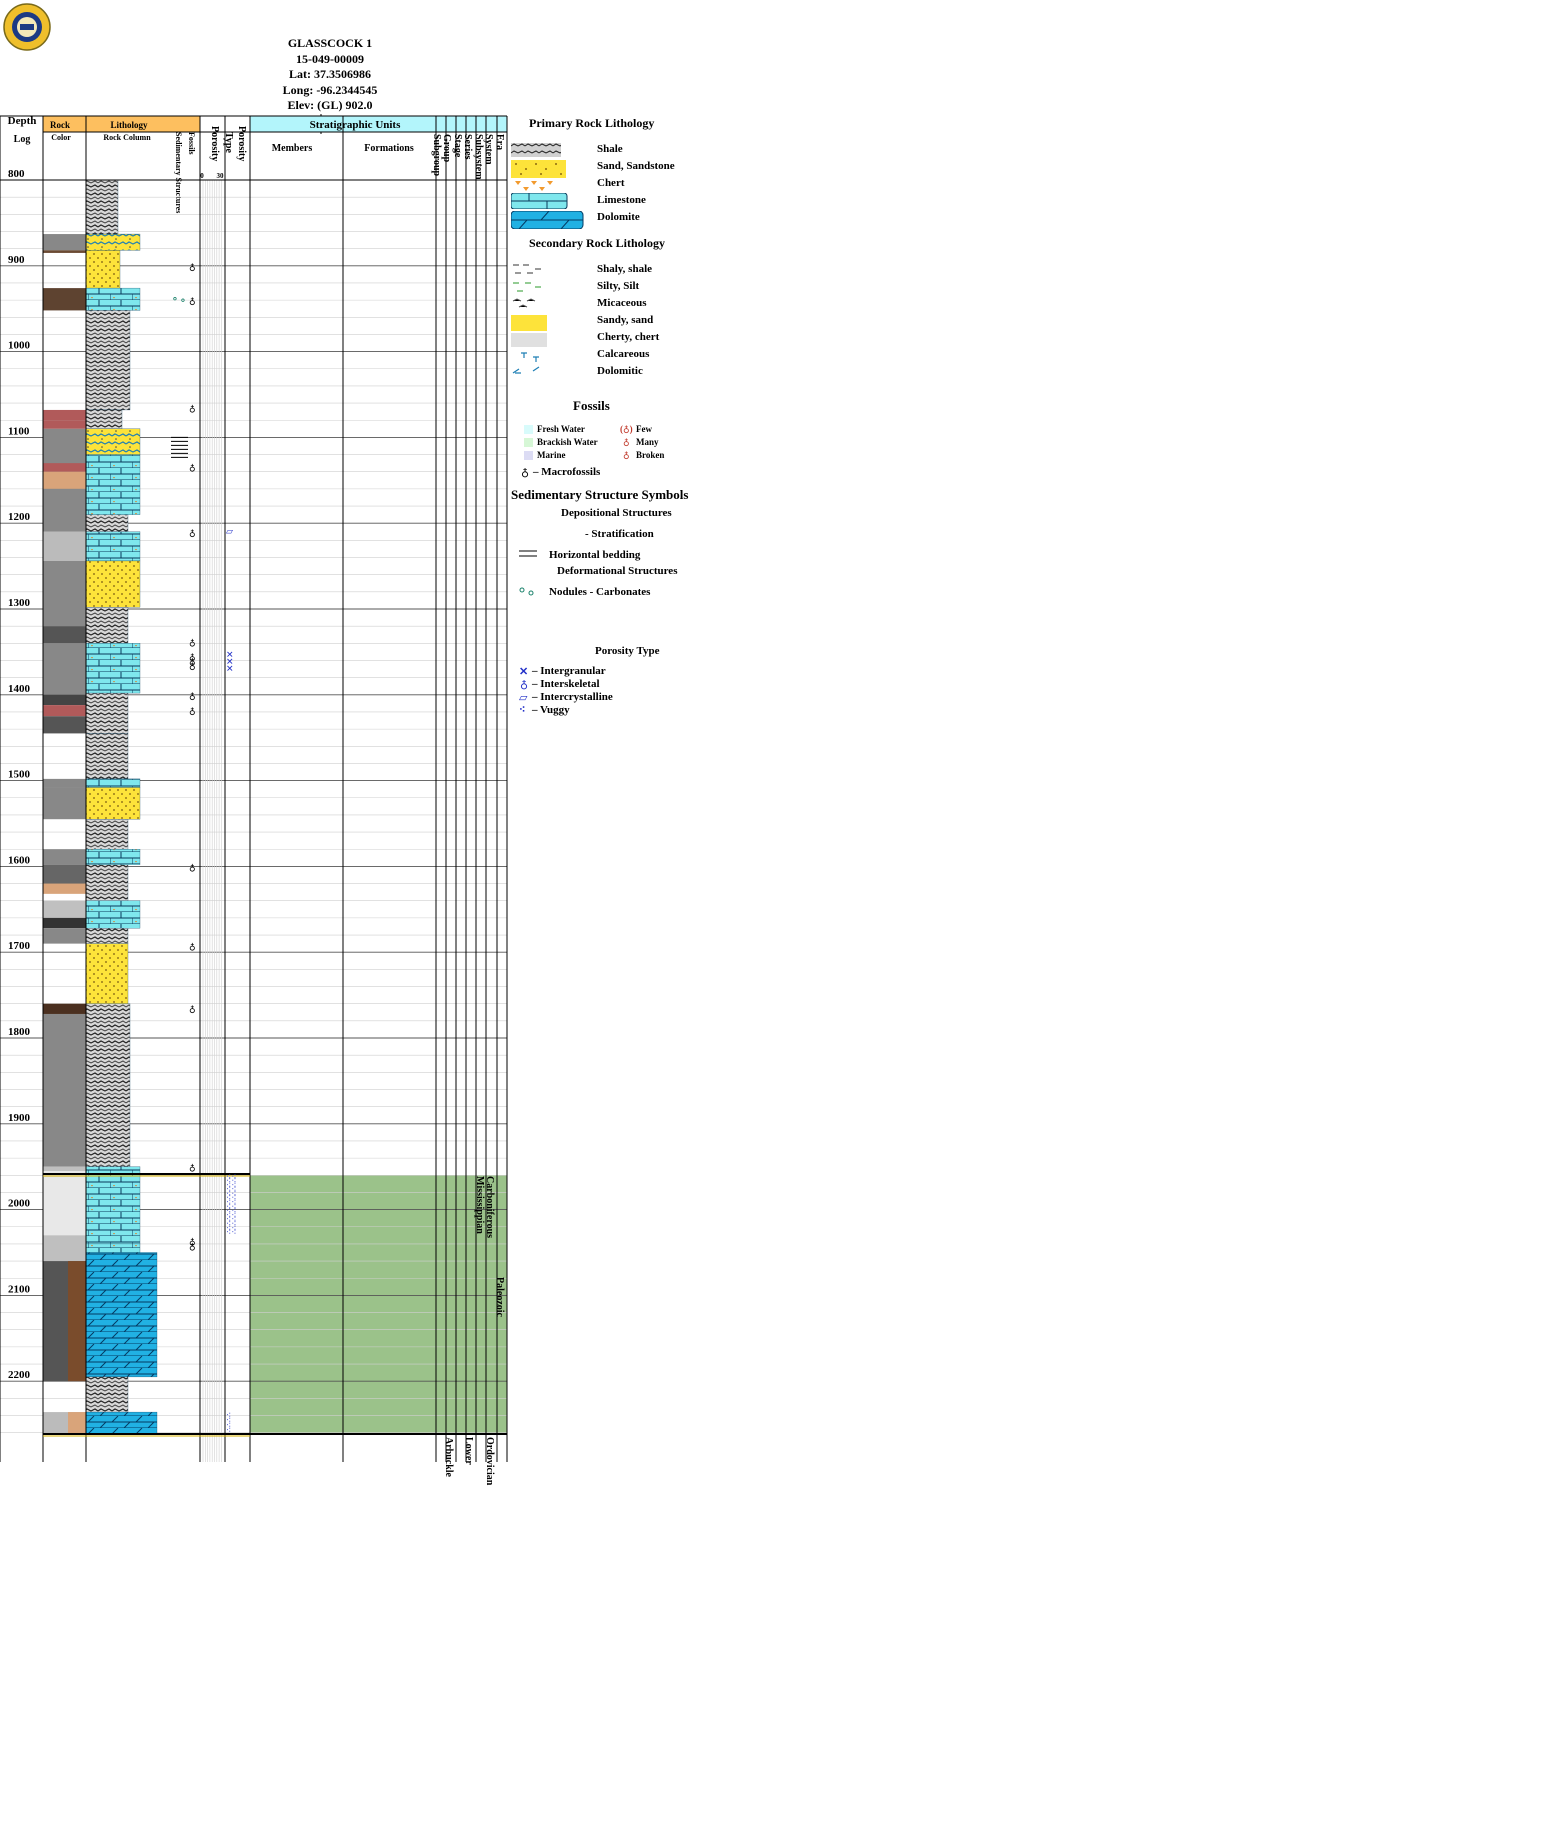 The height and width of the screenshot is (1830, 1552). I want to click on intergranular-icon: ✕, so click(230, 661).